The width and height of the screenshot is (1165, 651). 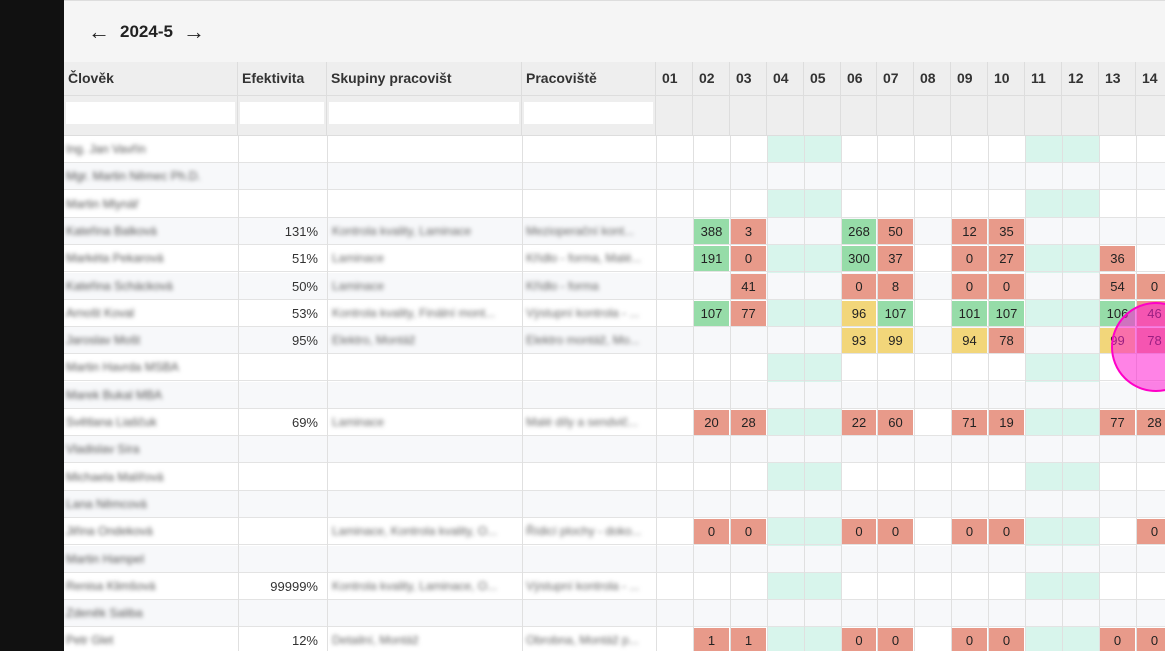 I want to click on arrow-left-icon: ←, so click(x=99, y=31).